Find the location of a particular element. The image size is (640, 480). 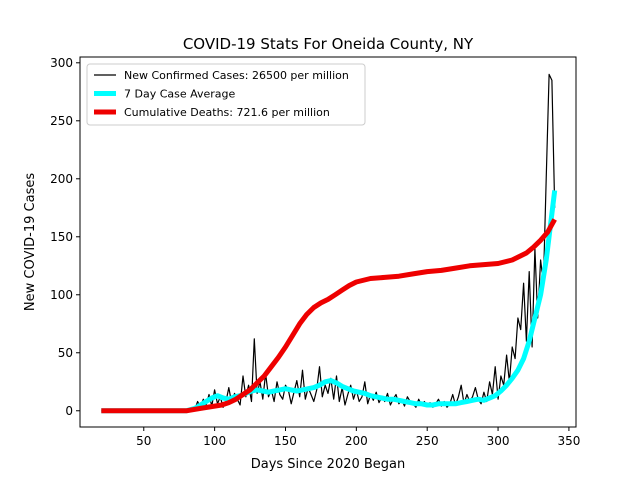

y-tick-label: 50 is located at coordinates (65, 353).